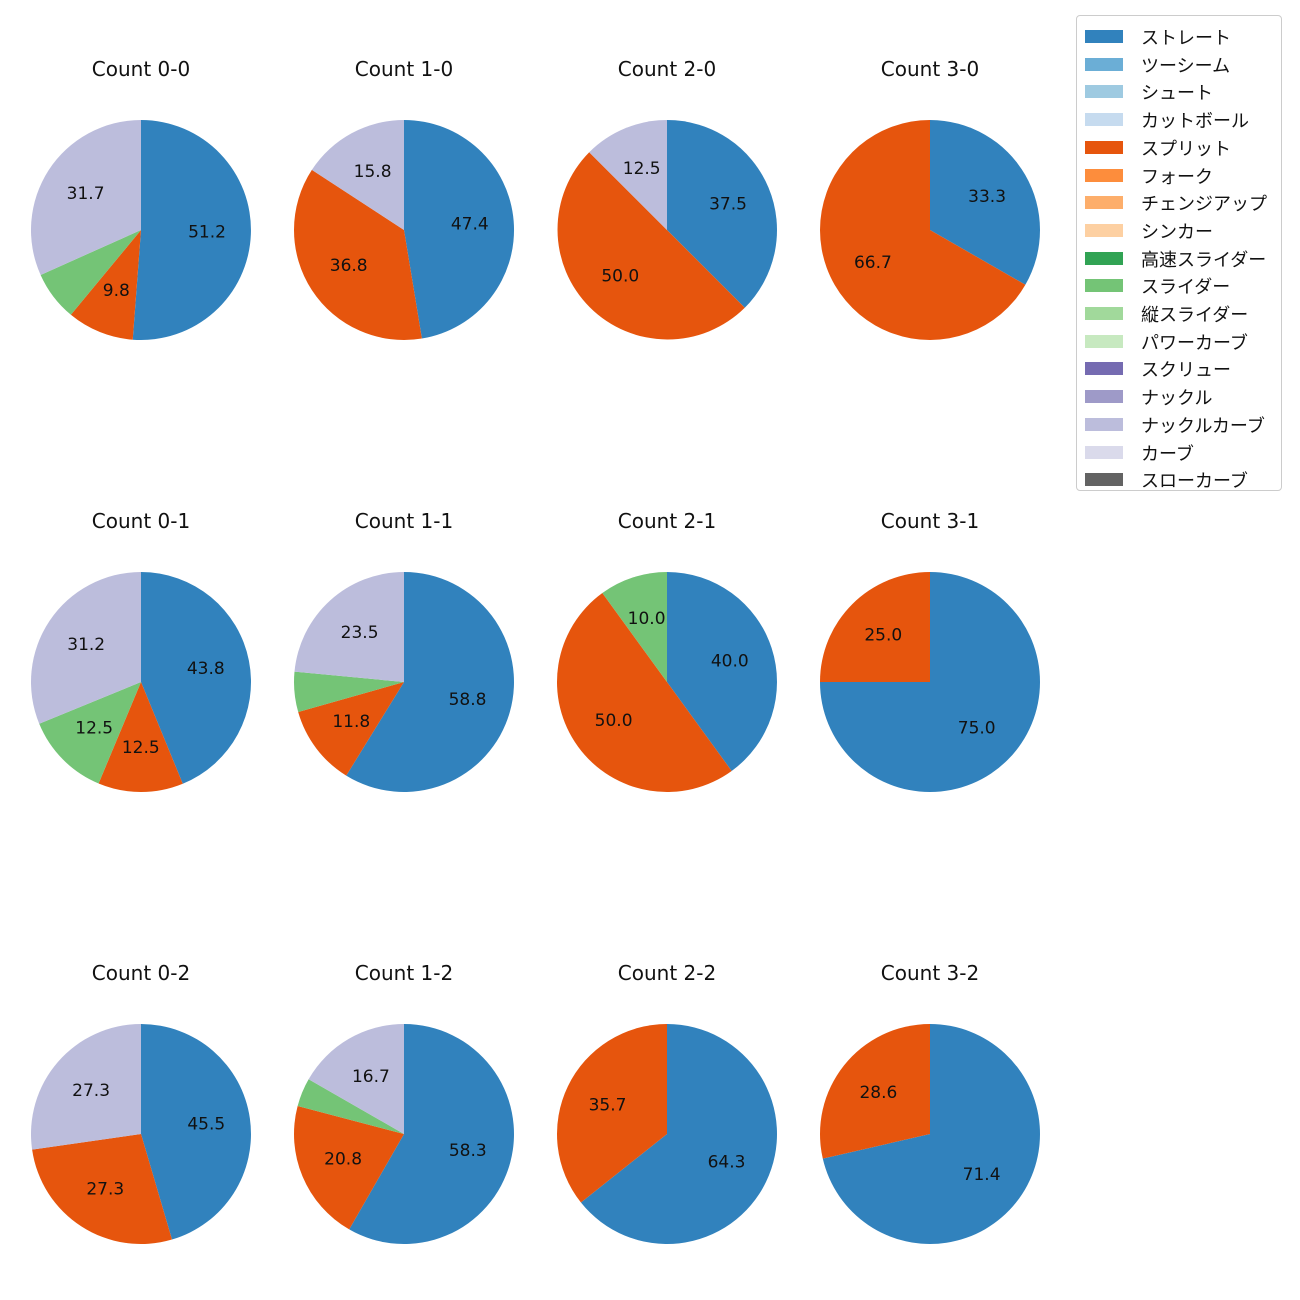 The image size is (1300, 1300). I want to click on legend-item: ナックル, so click(1179, 396).